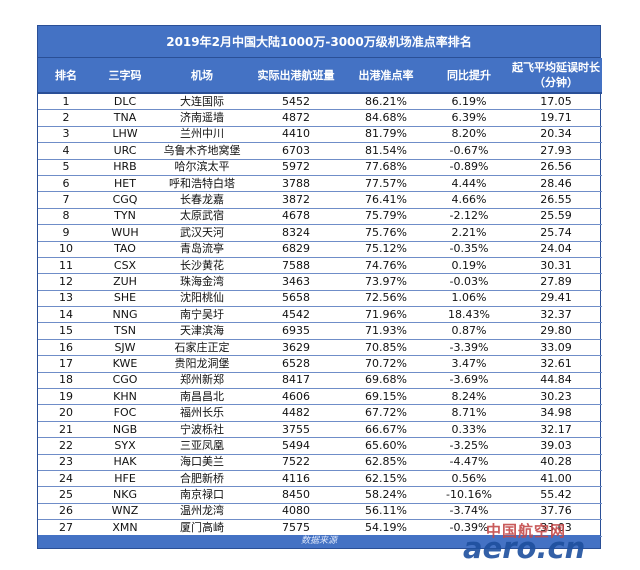 This screenshot has height=570, width=640. I want to click on table-row: 24 HFE 合肥新桥 4116 62.15% 0.56% 41.00, so click(320, 479).